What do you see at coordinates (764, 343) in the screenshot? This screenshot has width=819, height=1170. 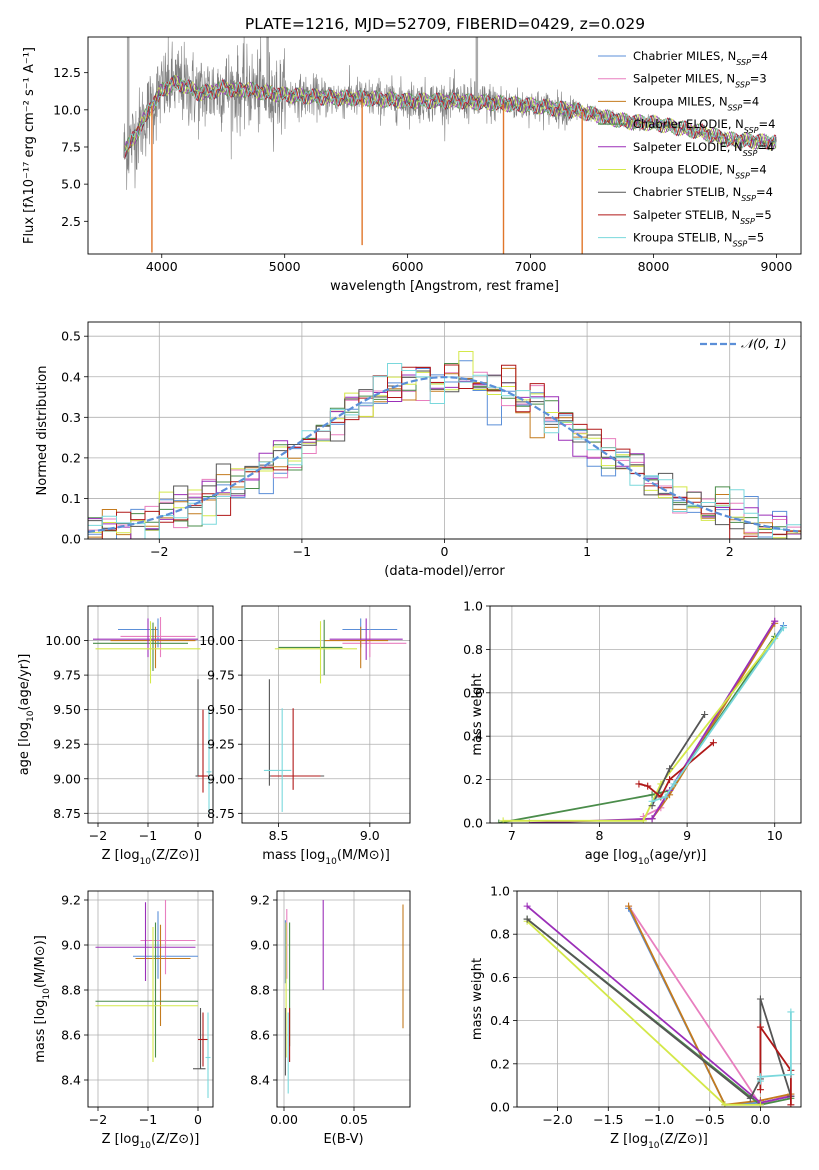 I see `legend-label: 𝒩(0, 1)` at bounding box center [764, 343].